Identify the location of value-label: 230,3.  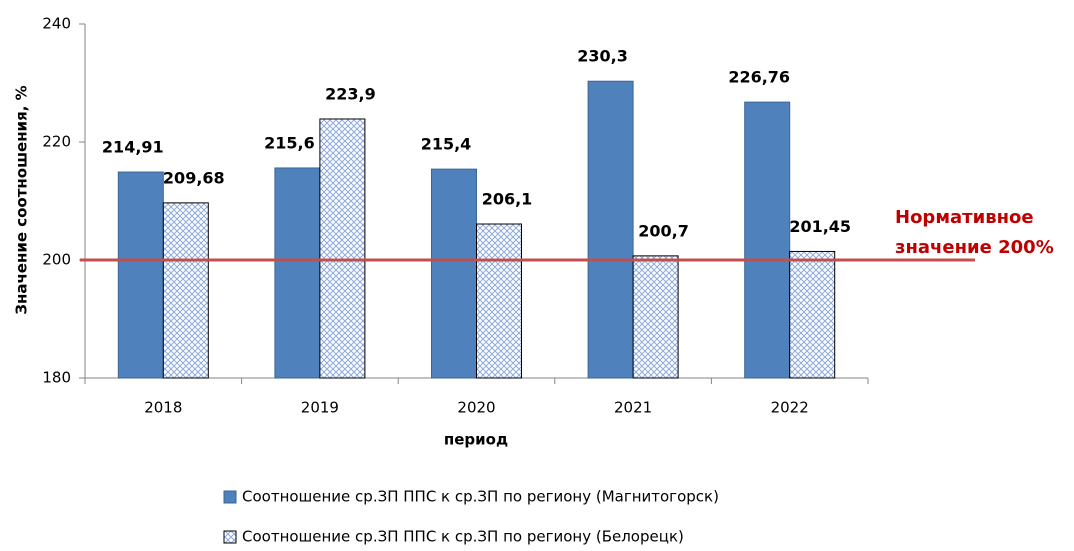
(602, 56).